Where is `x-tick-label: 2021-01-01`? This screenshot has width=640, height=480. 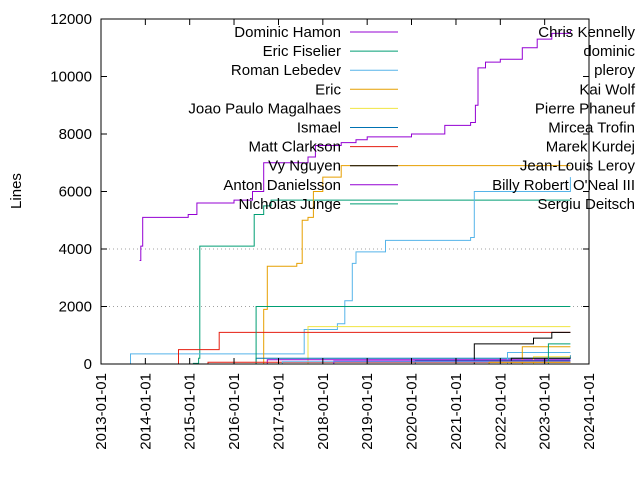
x-tick-label: 2021-01-01 is located at coordinates (456, 411).